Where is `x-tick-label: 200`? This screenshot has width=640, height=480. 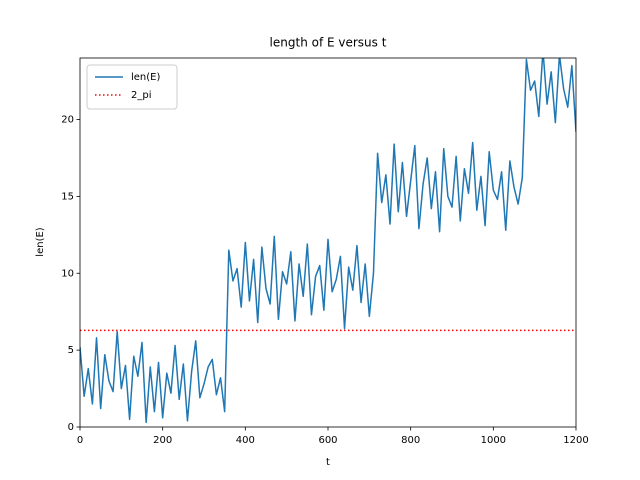
x-tick-label: 200 is located at coordinates (162, 440).